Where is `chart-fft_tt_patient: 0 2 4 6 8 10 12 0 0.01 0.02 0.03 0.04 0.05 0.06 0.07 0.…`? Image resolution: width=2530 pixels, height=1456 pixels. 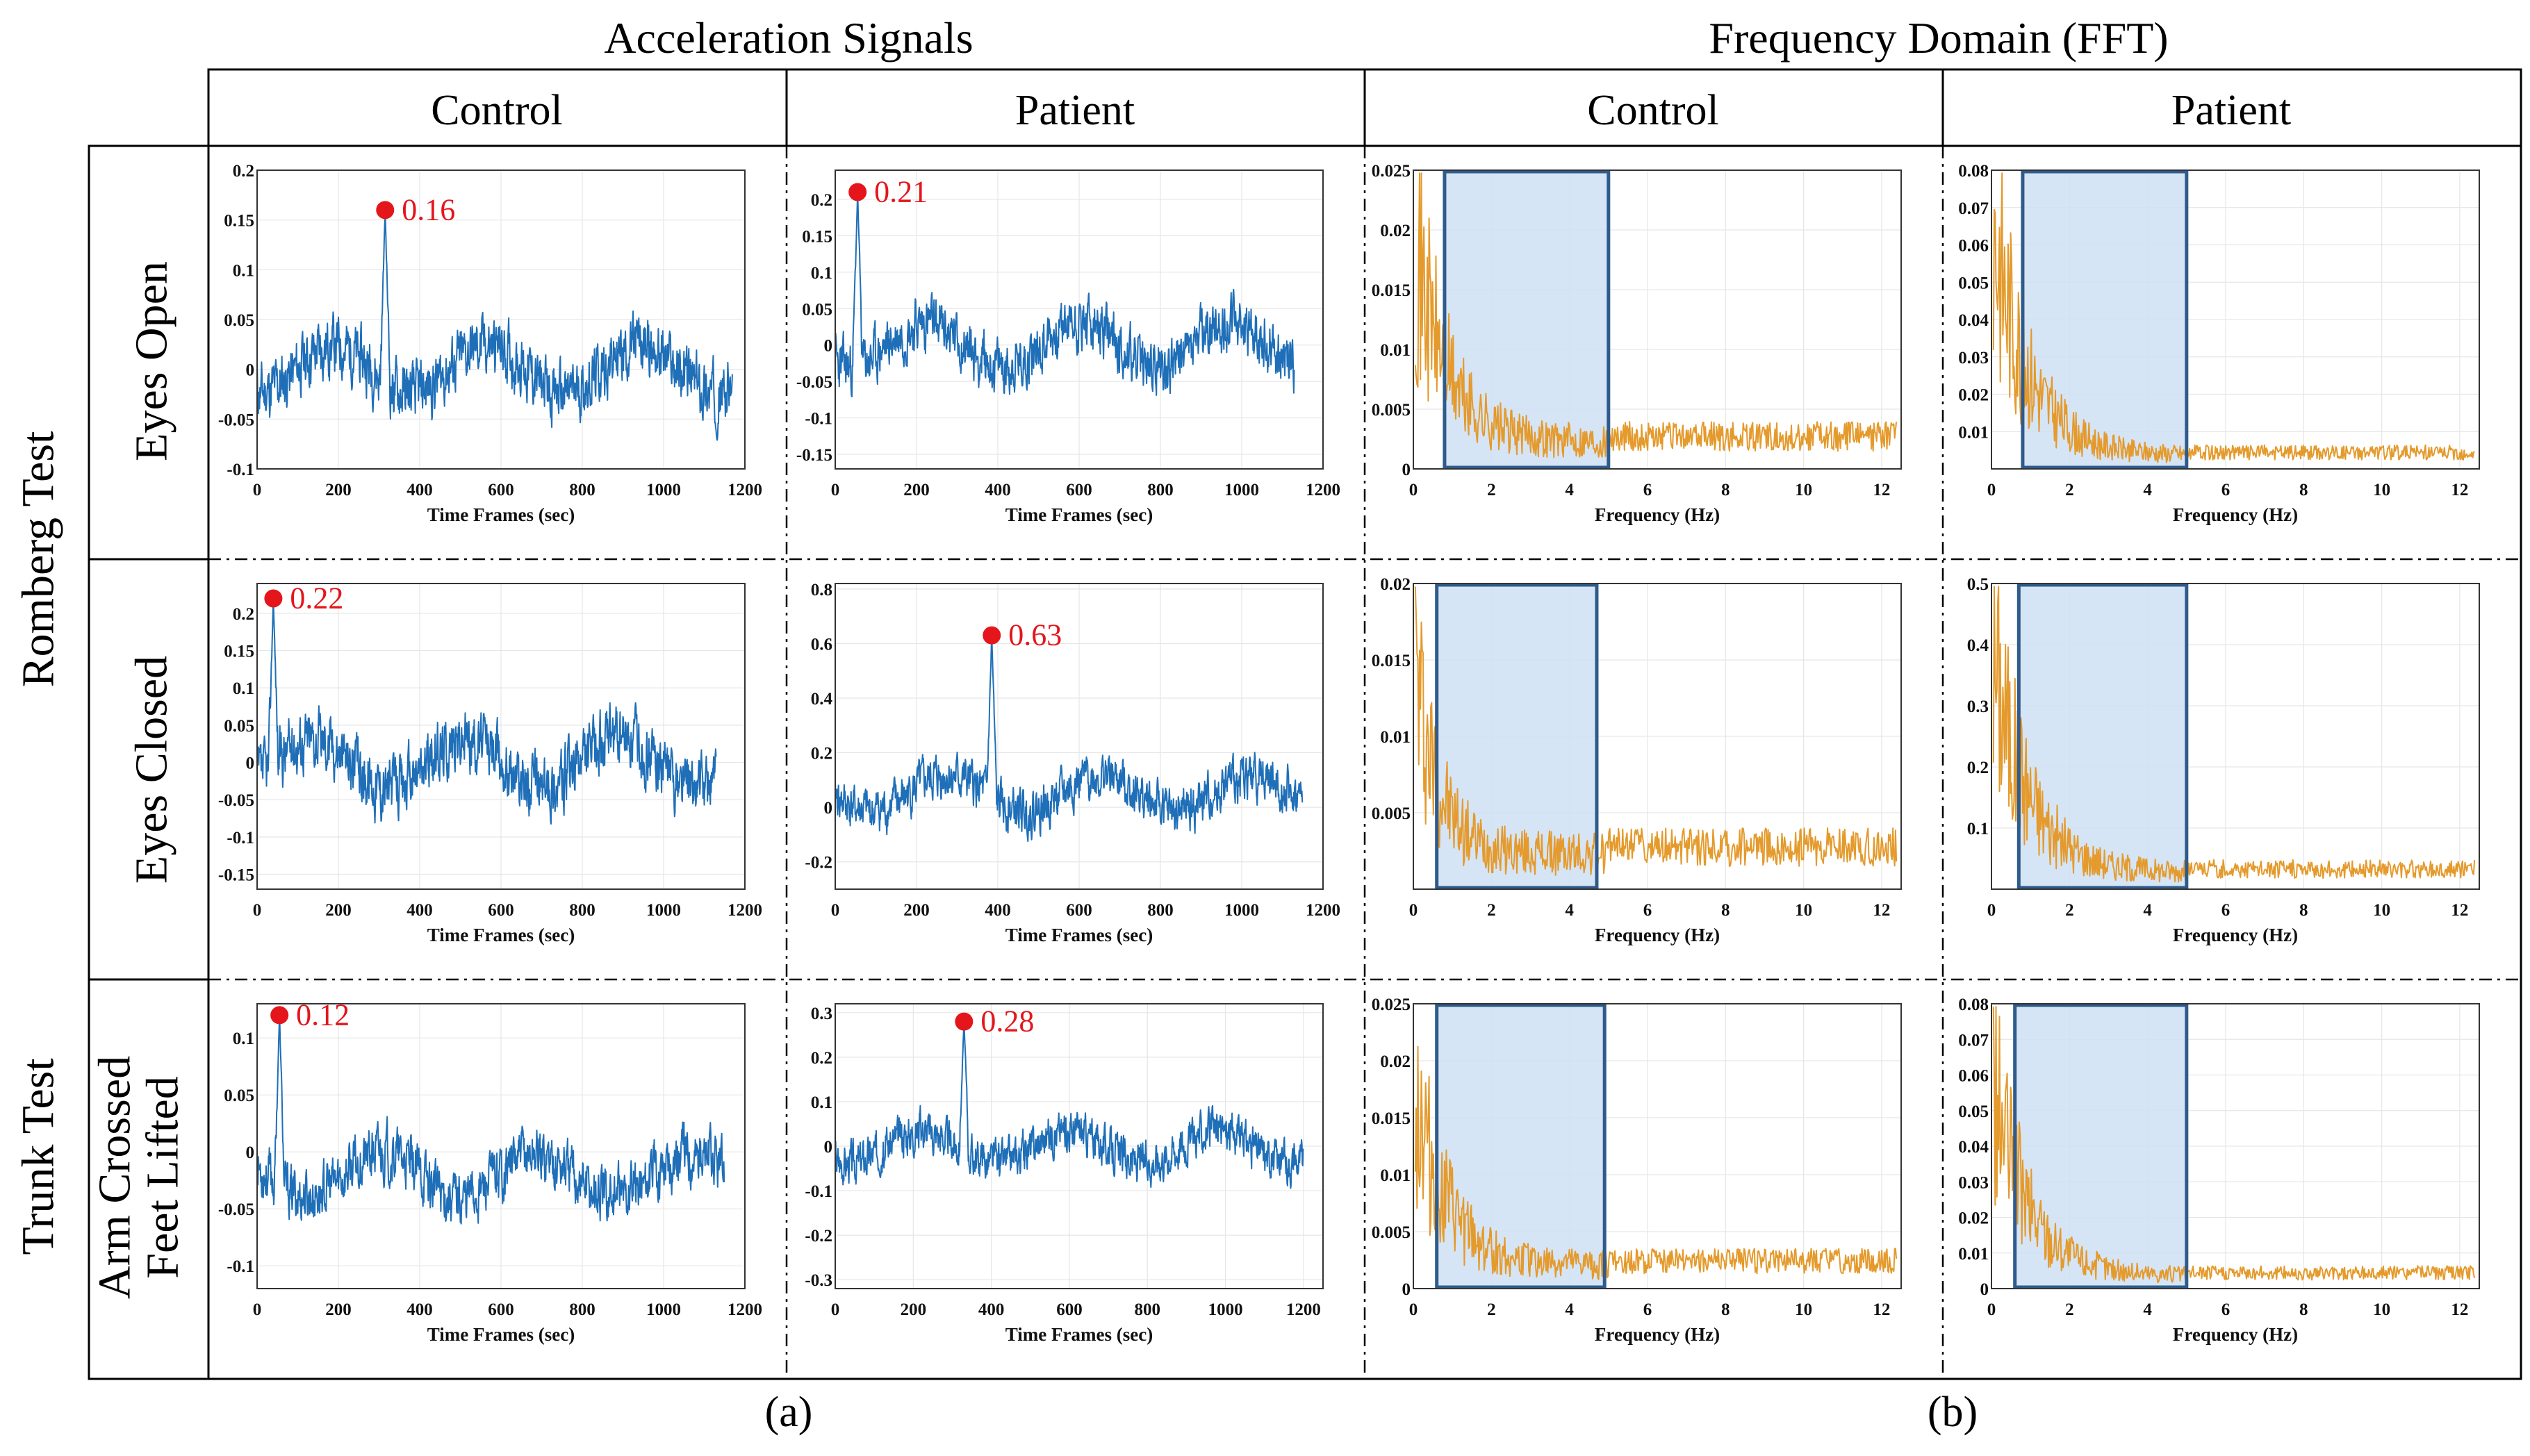 chart-fft_tt_patient: 0 2 4 6 8 10 12 0 0.01 0.02 0.03 0.04 0.05 0.06 0.07 0.… is located at coordinates (2219, 1170).